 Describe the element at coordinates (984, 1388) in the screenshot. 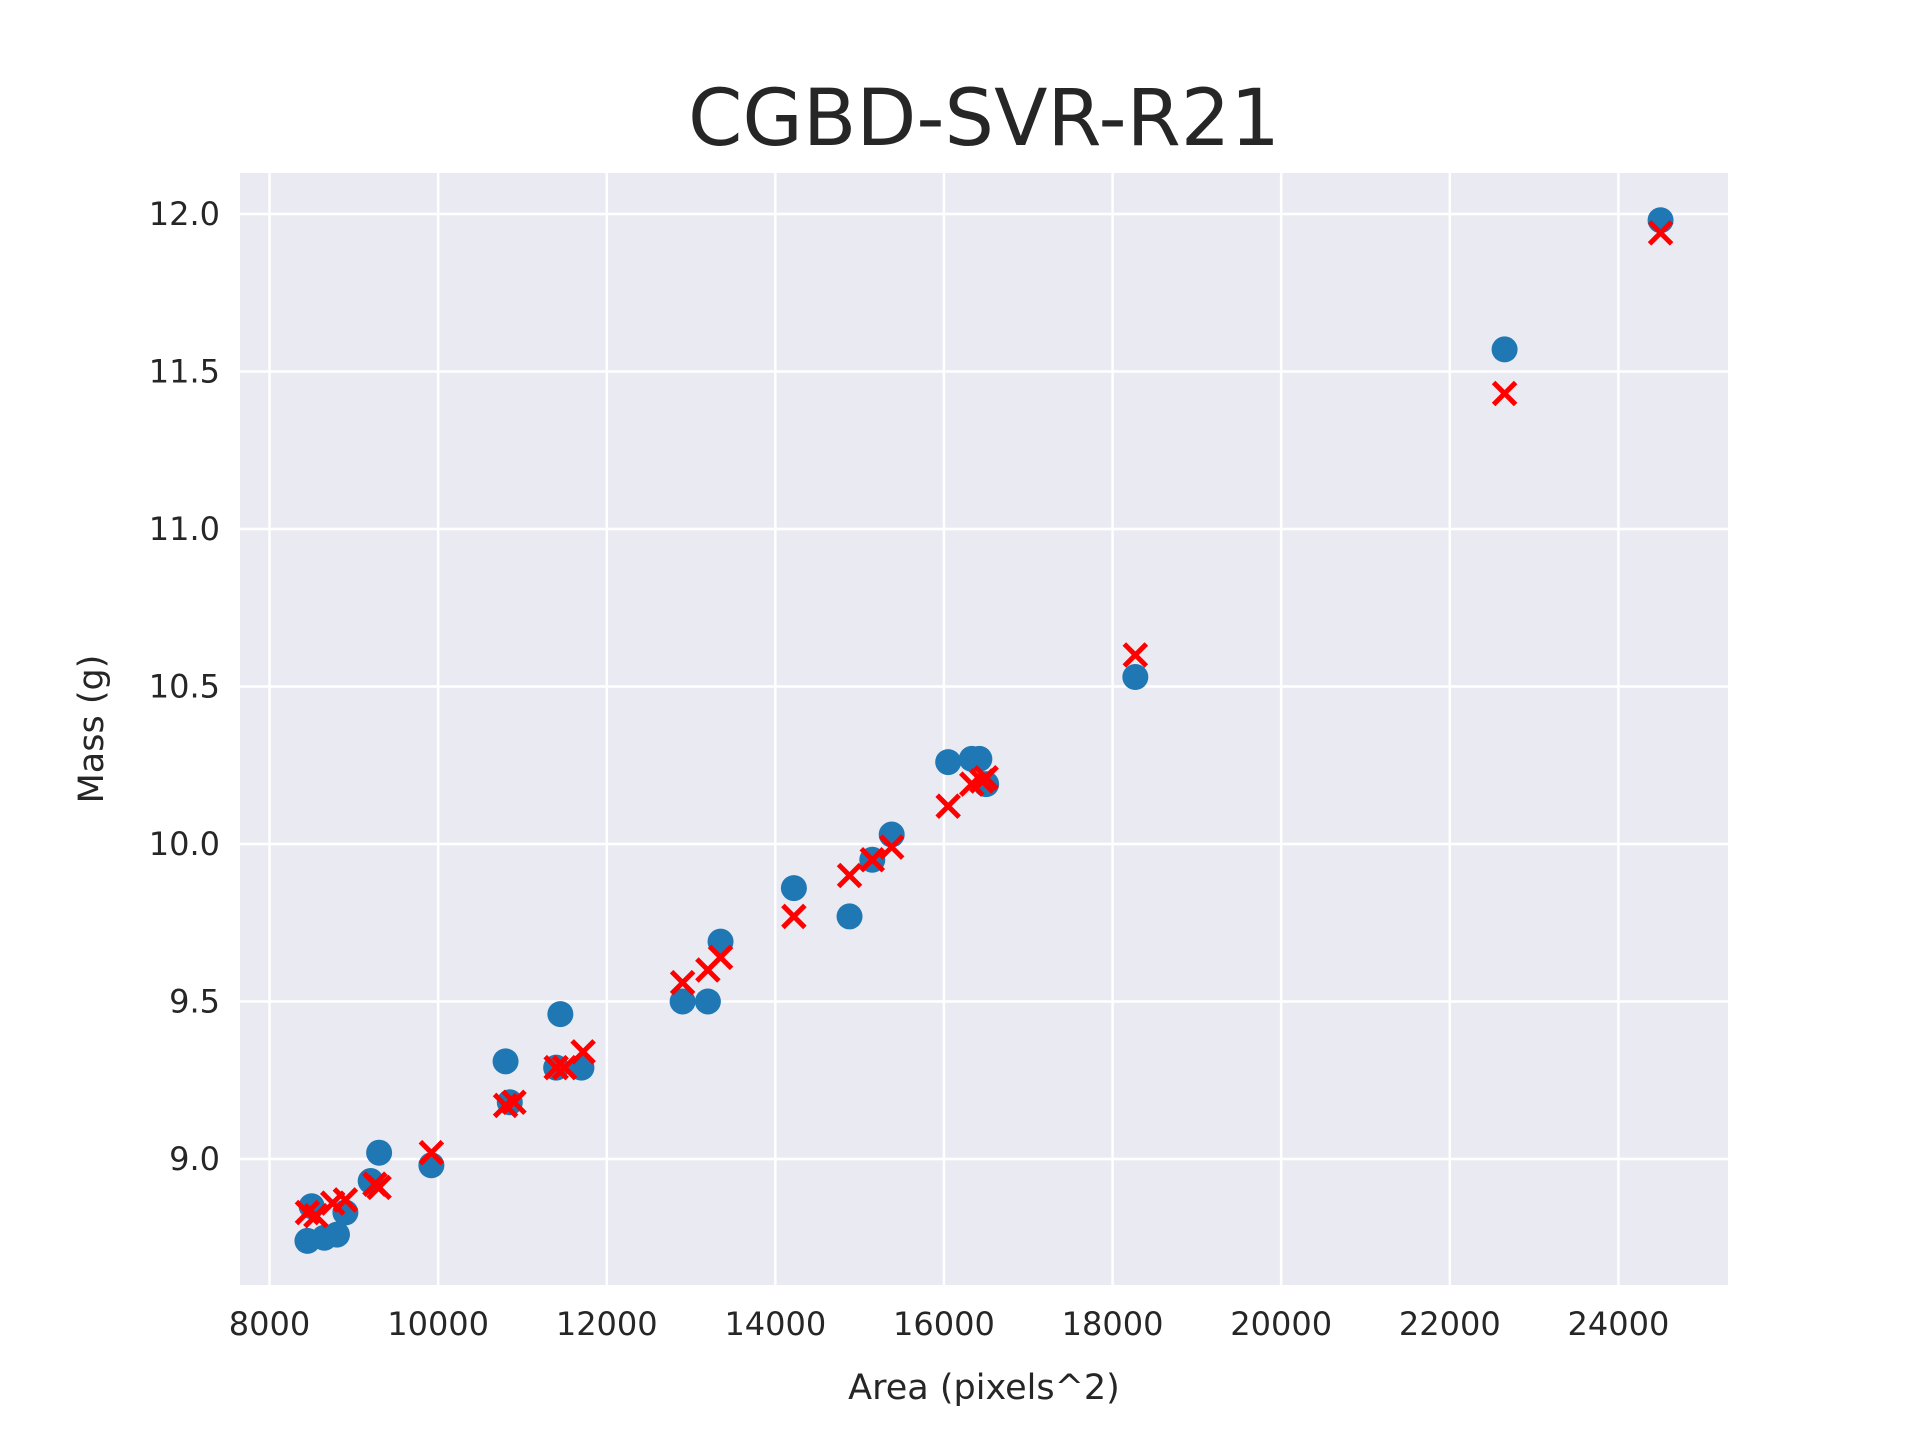

I see `x-axis-label: Area (pixels^2)` at that location.